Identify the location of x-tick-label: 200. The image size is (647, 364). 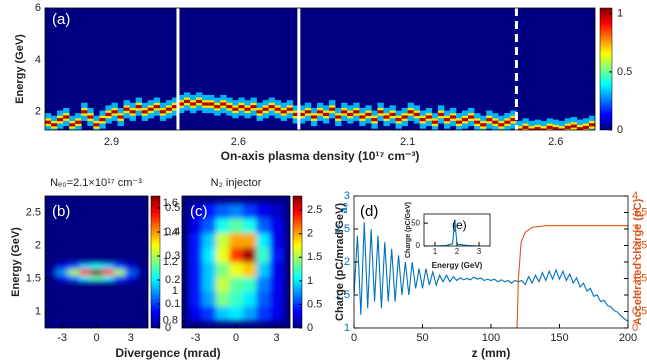
(628, 338).